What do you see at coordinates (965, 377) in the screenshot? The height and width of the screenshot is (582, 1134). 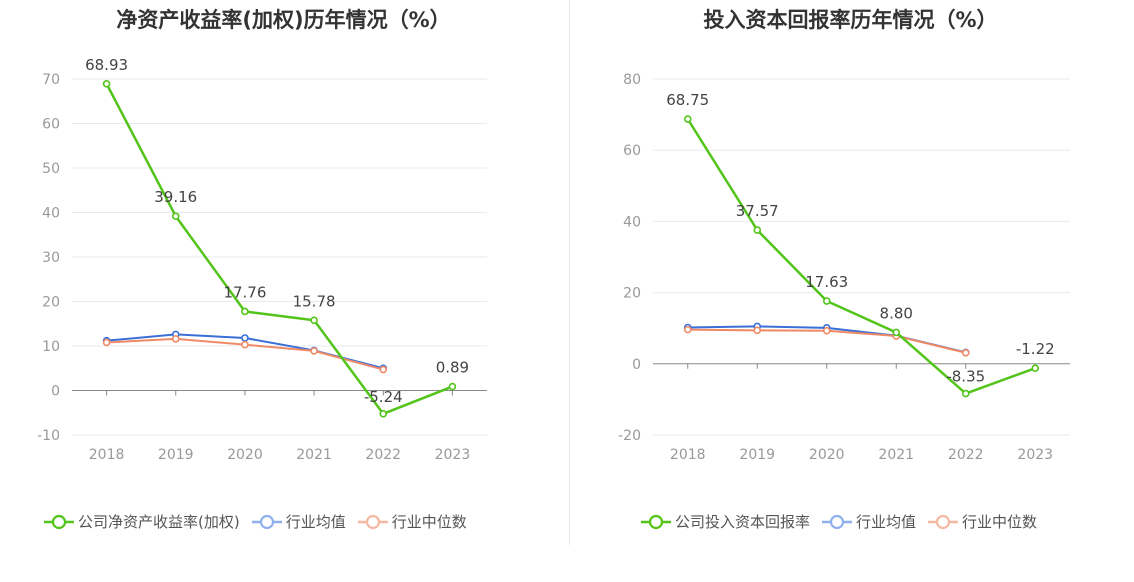 I see `data-label: -8.35` at bounding box center [965, 377].